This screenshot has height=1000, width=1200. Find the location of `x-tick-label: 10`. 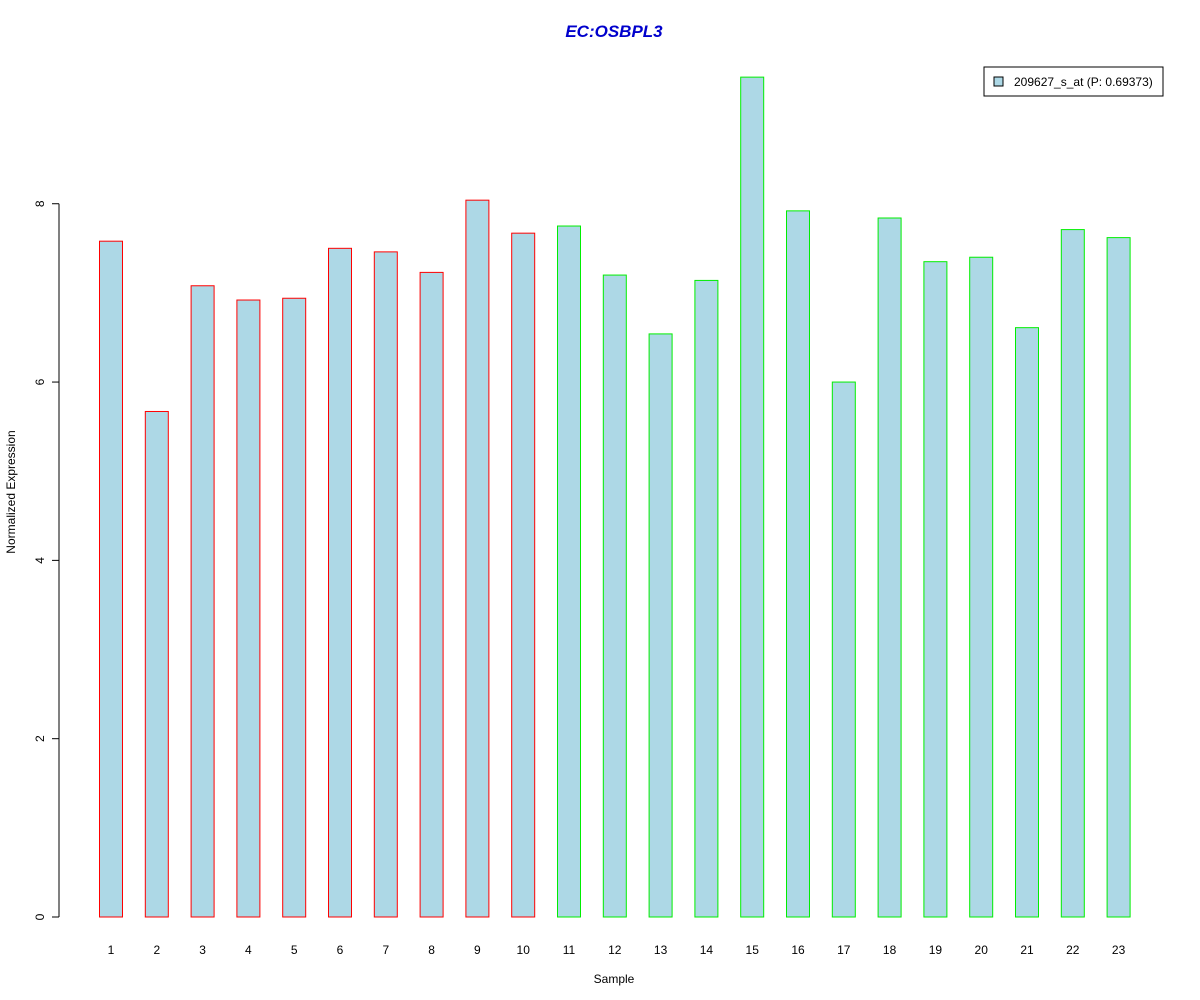

x-tick-label: 10 is located at coordinates (524, 950).